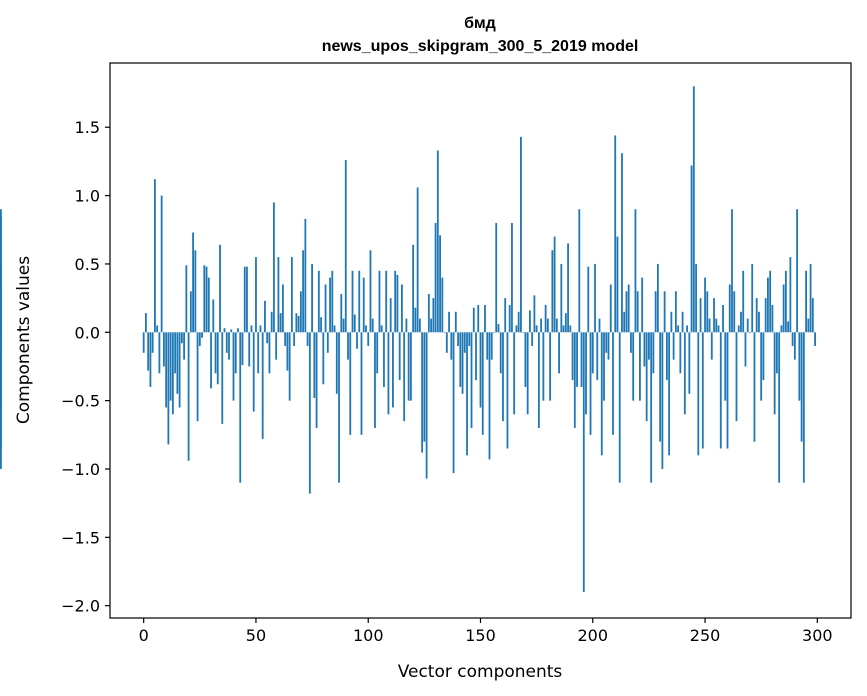  What do you see at coordinates (24, 340) in the screenshot?
I see `y-axis-label: Components values` at bounding box center [24, 340].